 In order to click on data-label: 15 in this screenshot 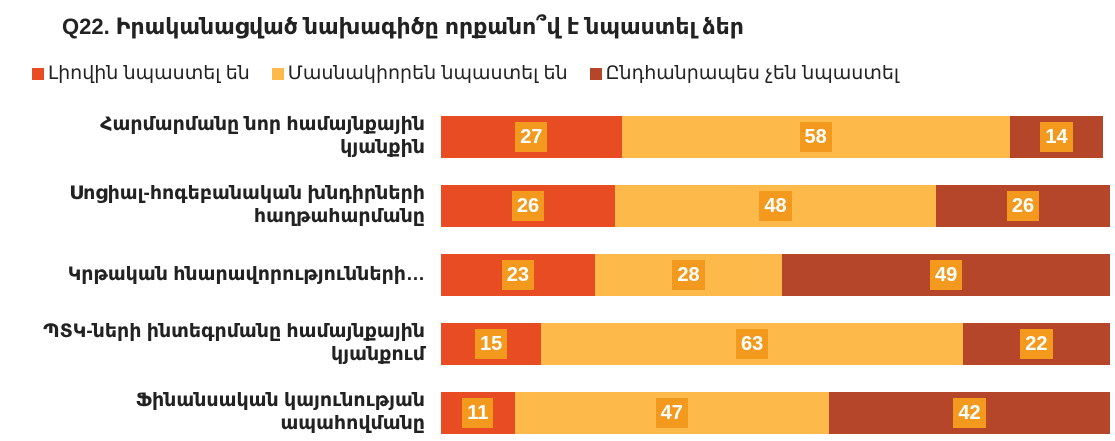, I will do `click(491, 344)`.